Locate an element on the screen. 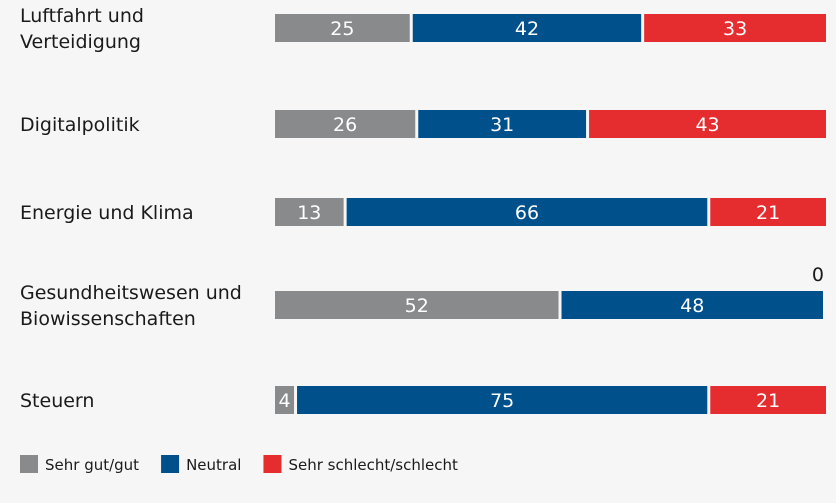 This screenshot has width=836, height=503. data-label: 13 is located at coordinates (309, 213).